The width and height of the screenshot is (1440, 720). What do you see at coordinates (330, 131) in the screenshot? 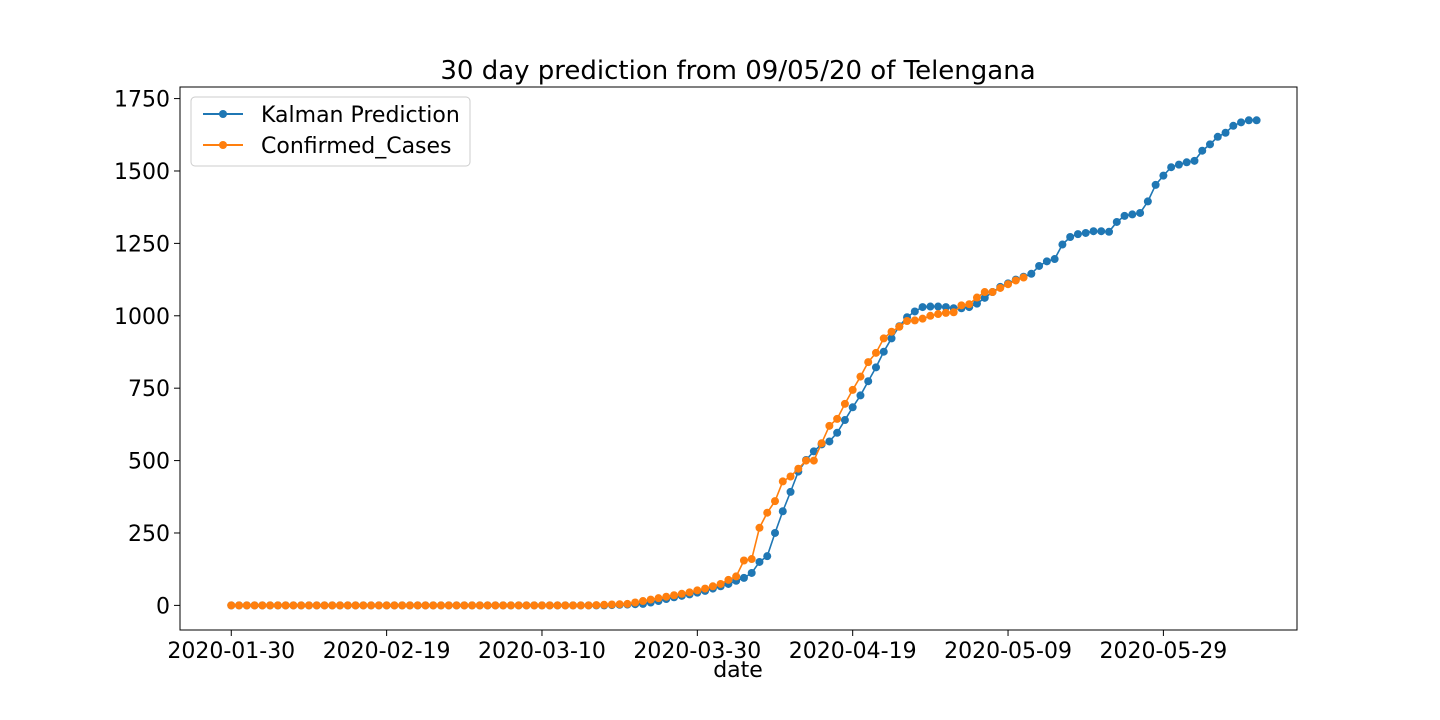
I see `legend: Kalman Prediction Confirmed_Cases` at bounding box center [330, 131].